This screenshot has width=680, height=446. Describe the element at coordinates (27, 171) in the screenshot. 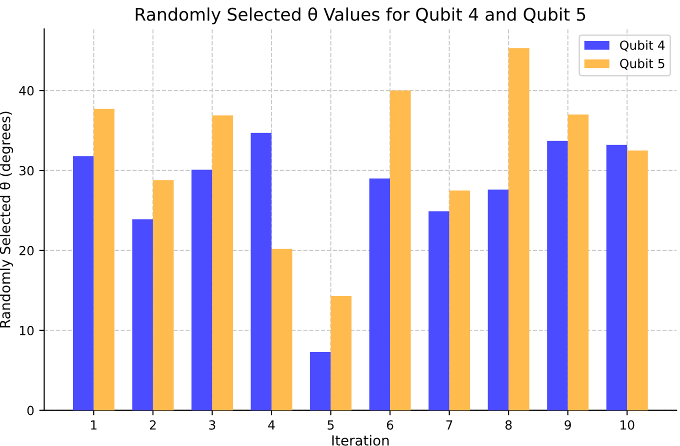

I see `y-tick-label: 30` at that location.